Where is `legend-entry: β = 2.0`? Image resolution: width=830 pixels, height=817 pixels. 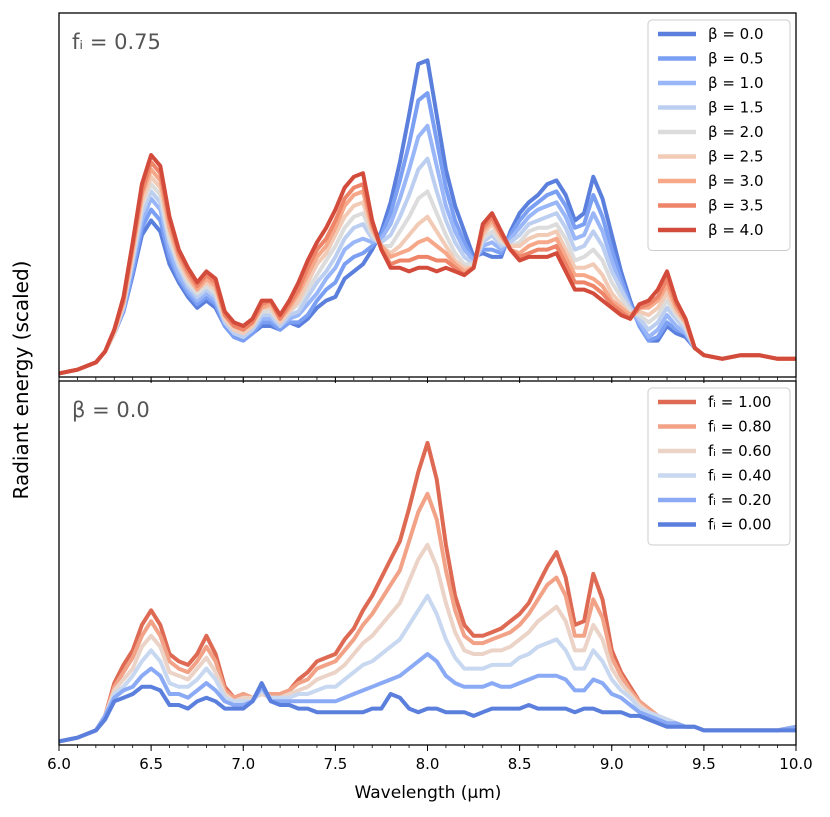 legend-entry: β = 2.0 is located at coordinates (736, 132).